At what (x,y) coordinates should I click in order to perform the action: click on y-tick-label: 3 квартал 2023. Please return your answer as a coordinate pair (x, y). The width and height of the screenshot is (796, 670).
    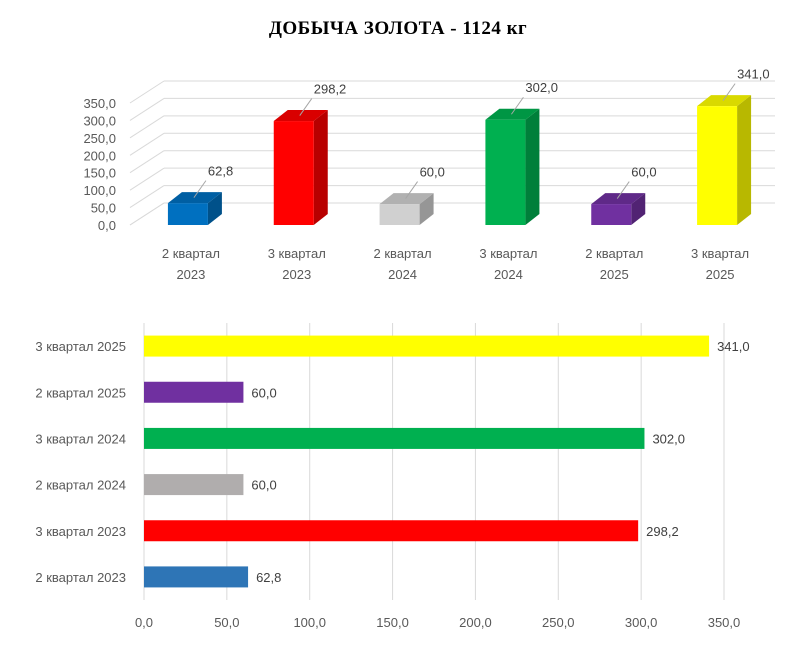
    Looking at the image, I should click on (80, 531).